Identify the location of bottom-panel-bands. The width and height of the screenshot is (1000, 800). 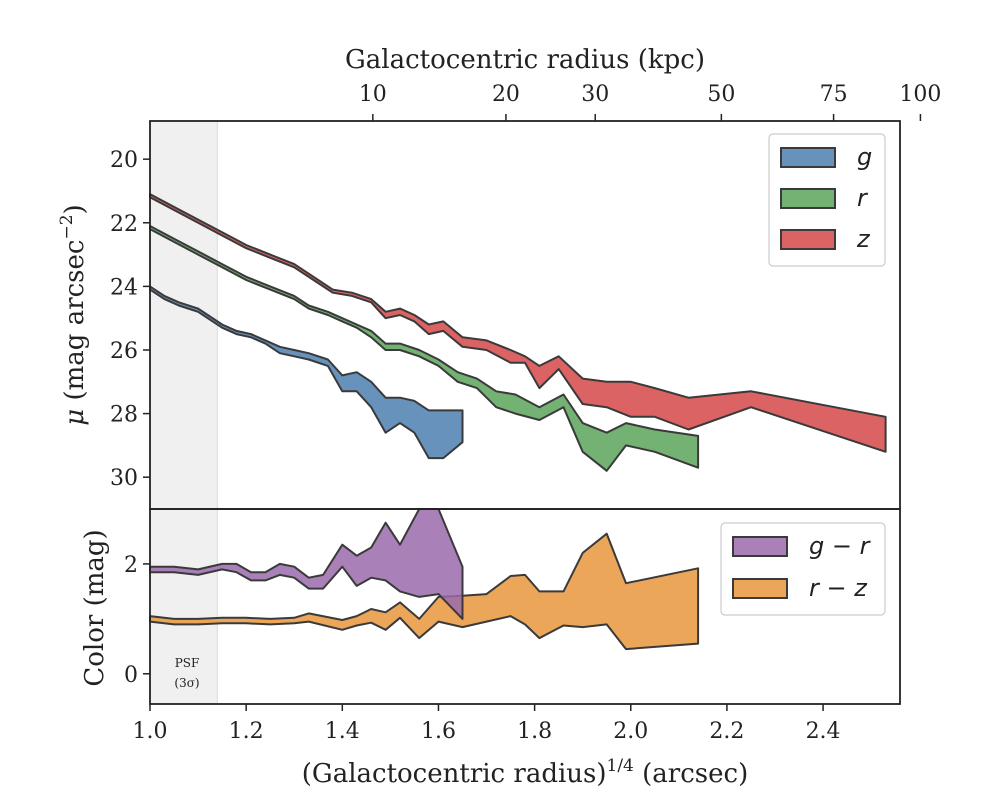
(424, 579).